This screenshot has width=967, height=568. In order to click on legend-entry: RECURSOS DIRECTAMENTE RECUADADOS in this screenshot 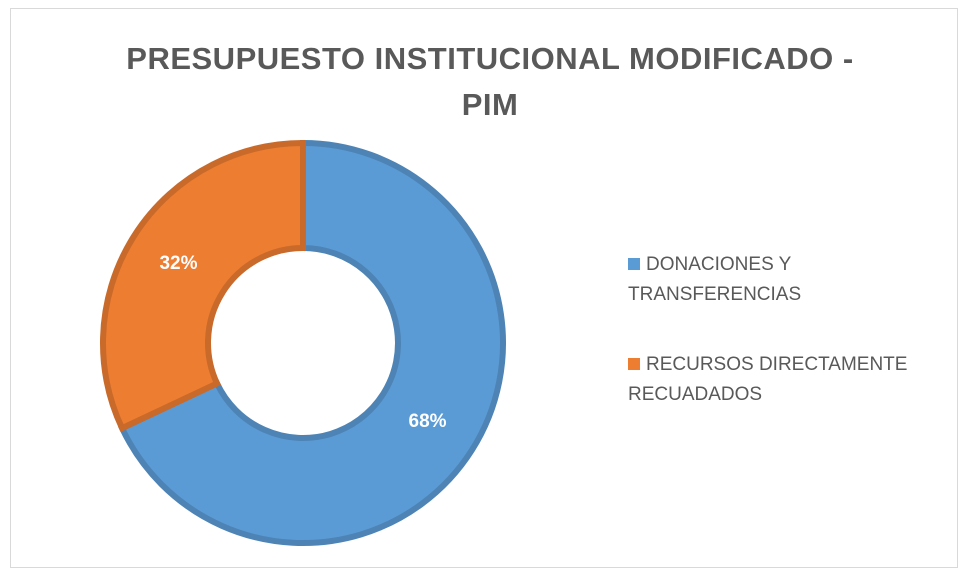, I will do `click(778, 380)`.